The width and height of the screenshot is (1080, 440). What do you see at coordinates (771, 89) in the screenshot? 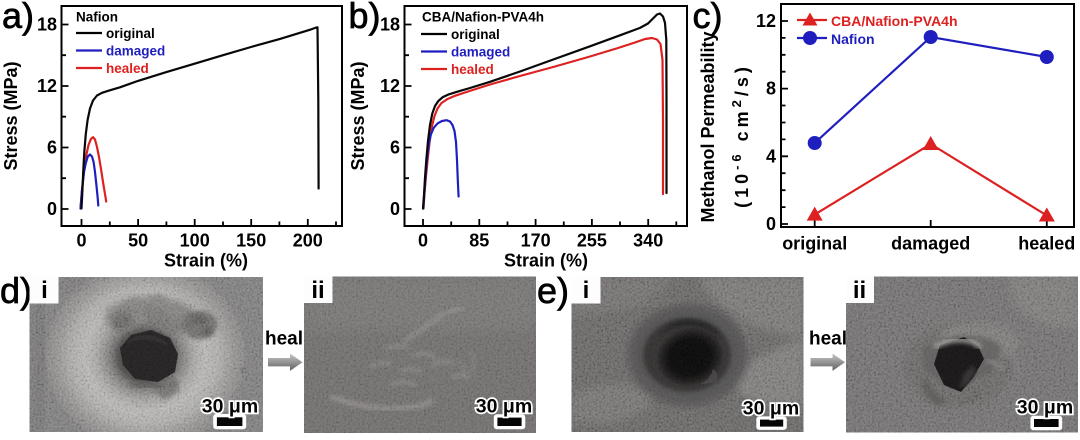
I see `svg-text: 8` at bounding box center [771, 89].